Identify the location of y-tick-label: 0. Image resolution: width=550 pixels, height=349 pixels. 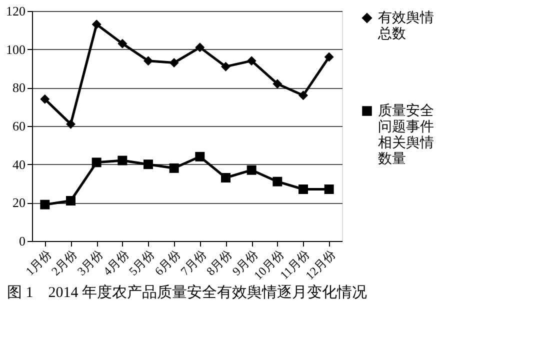
(22, 241).